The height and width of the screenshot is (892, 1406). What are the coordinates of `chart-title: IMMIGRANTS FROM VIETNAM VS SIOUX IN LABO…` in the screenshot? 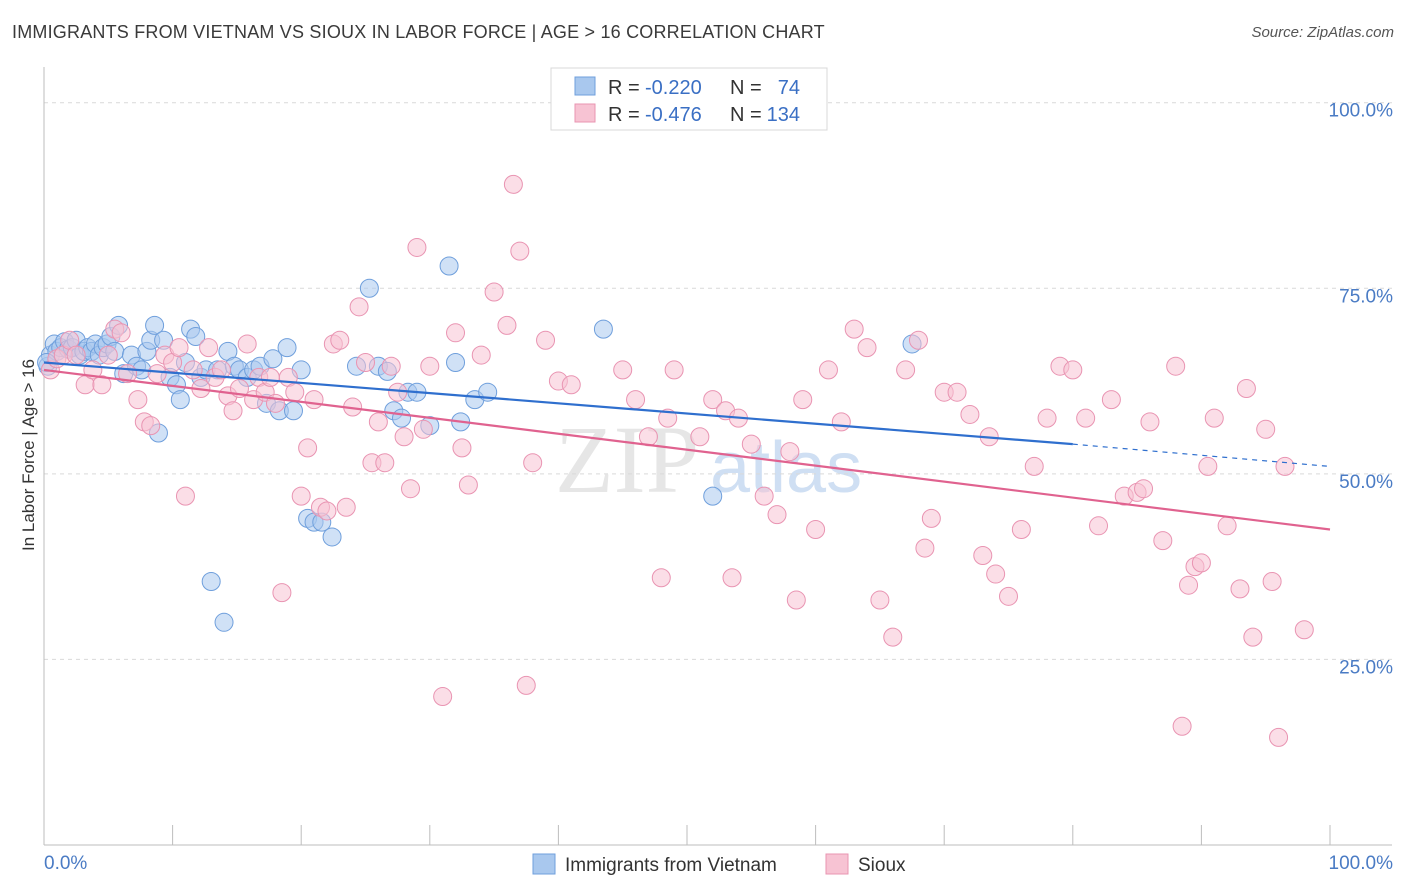 It's located at (418, 32).